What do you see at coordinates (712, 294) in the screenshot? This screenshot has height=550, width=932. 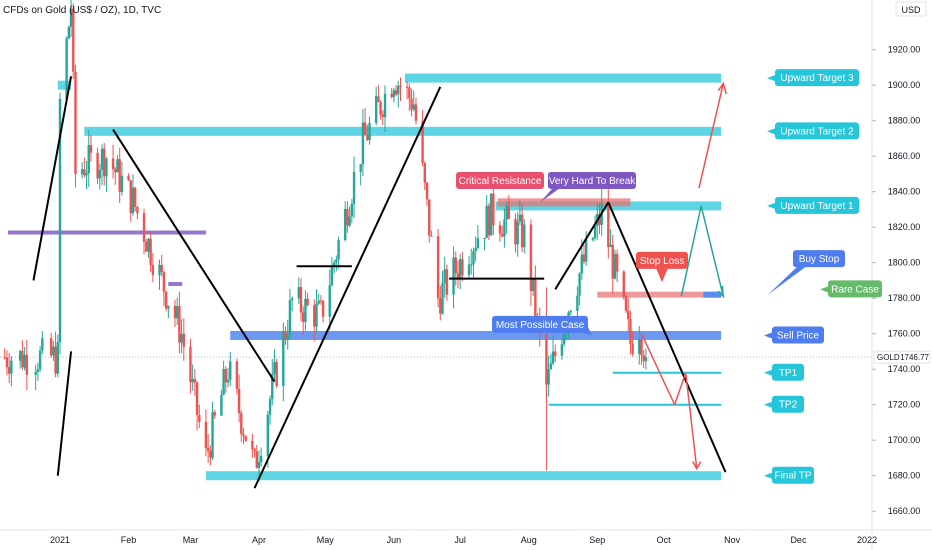 I see `buy-stop-zone` at bounding box center [712, 294].